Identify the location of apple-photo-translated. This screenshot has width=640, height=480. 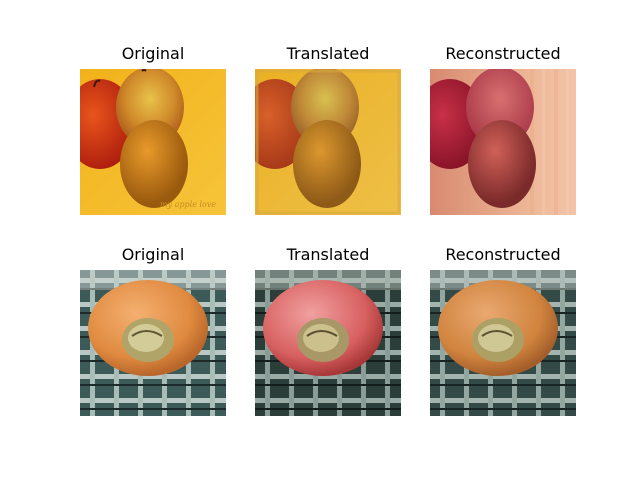
(328, 142).